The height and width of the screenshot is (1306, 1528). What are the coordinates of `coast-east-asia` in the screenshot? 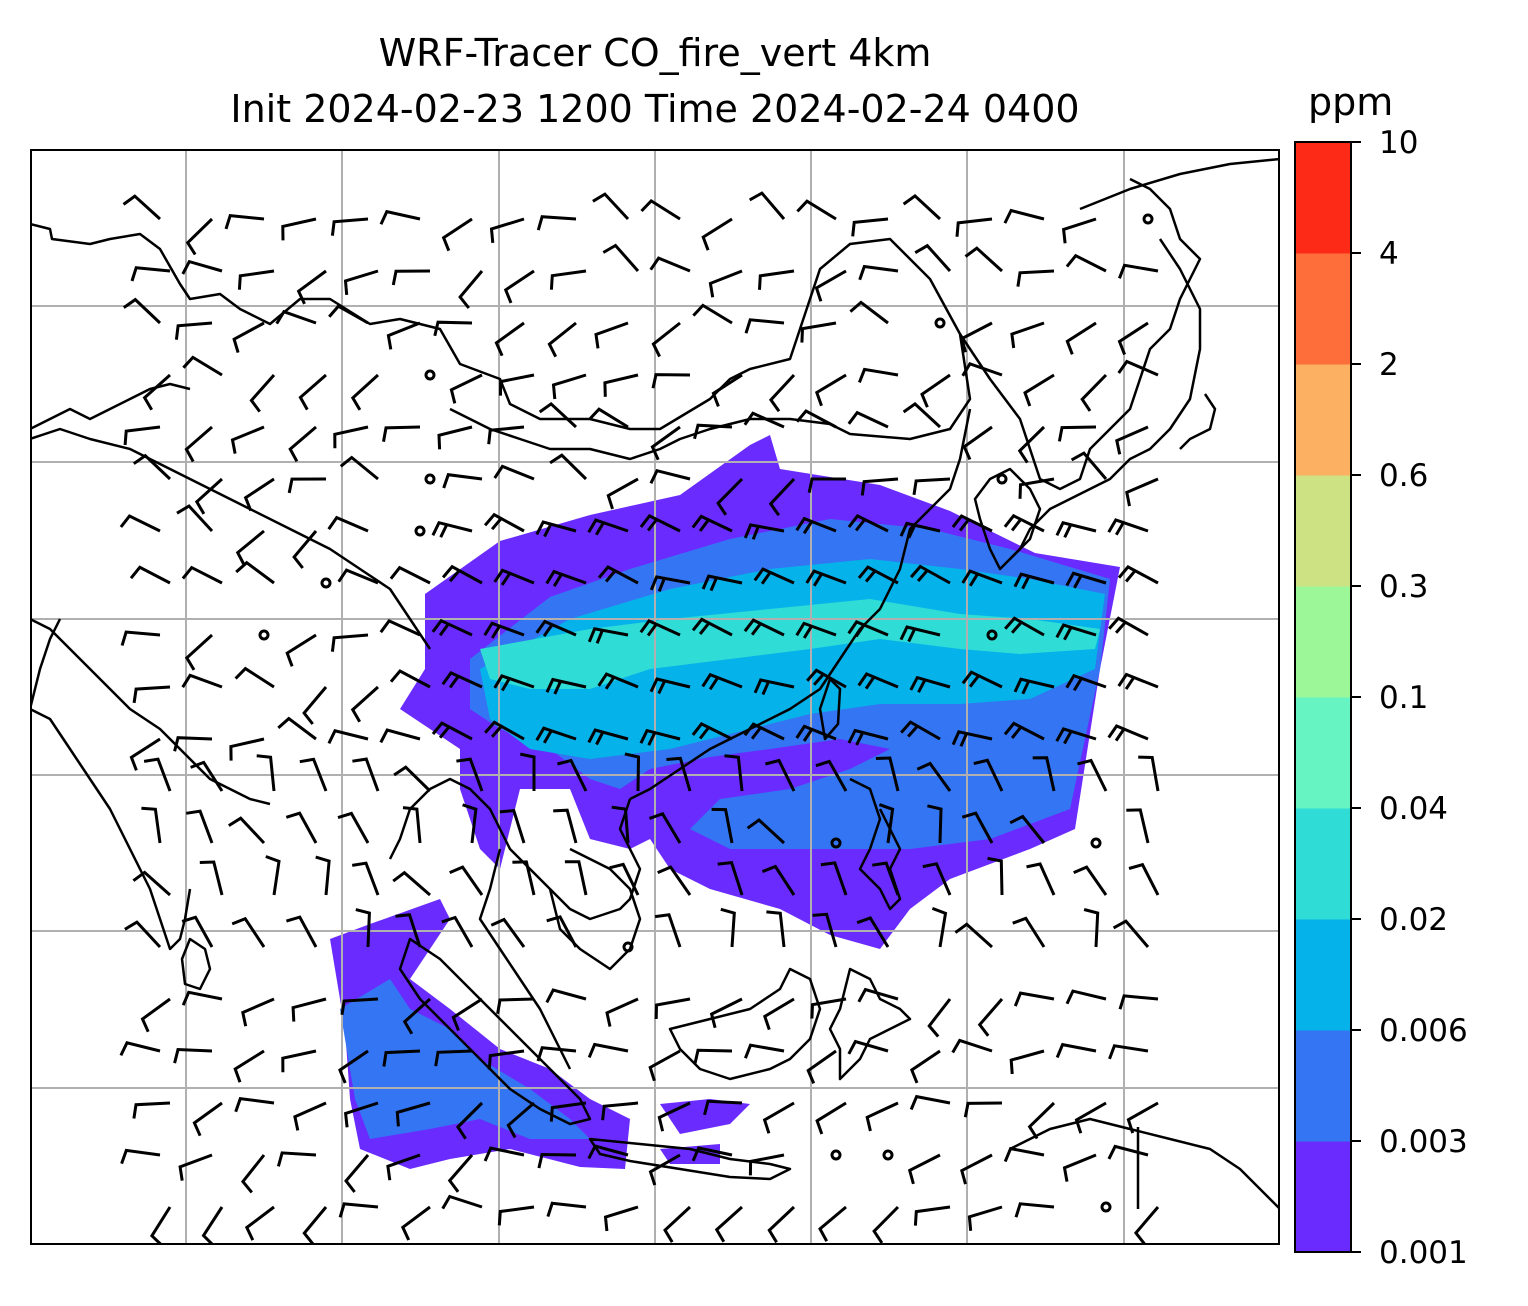 It's located at (1080, 334).